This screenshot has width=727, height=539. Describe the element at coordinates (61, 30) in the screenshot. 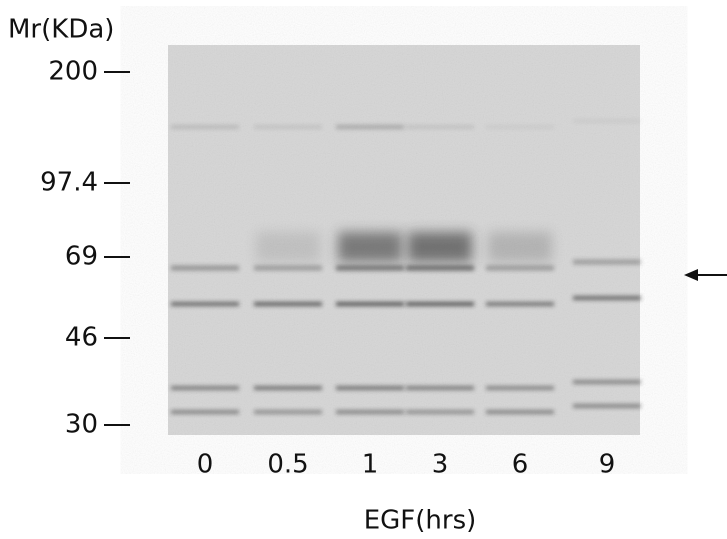

I see `y-axis-title: Mr(KDa)` at that location.